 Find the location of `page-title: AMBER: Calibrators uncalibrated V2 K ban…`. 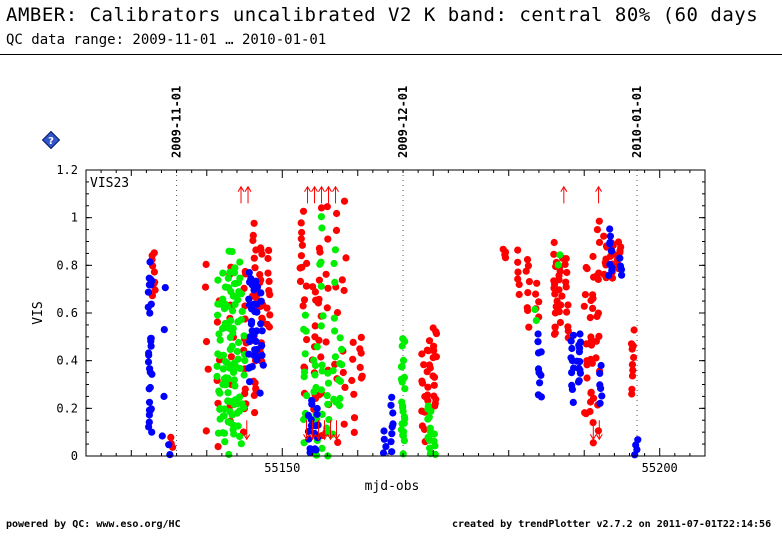

page-title: AMBER: Calibrators uncalibrated V2 K ban… is located at coordinates (382, 15).